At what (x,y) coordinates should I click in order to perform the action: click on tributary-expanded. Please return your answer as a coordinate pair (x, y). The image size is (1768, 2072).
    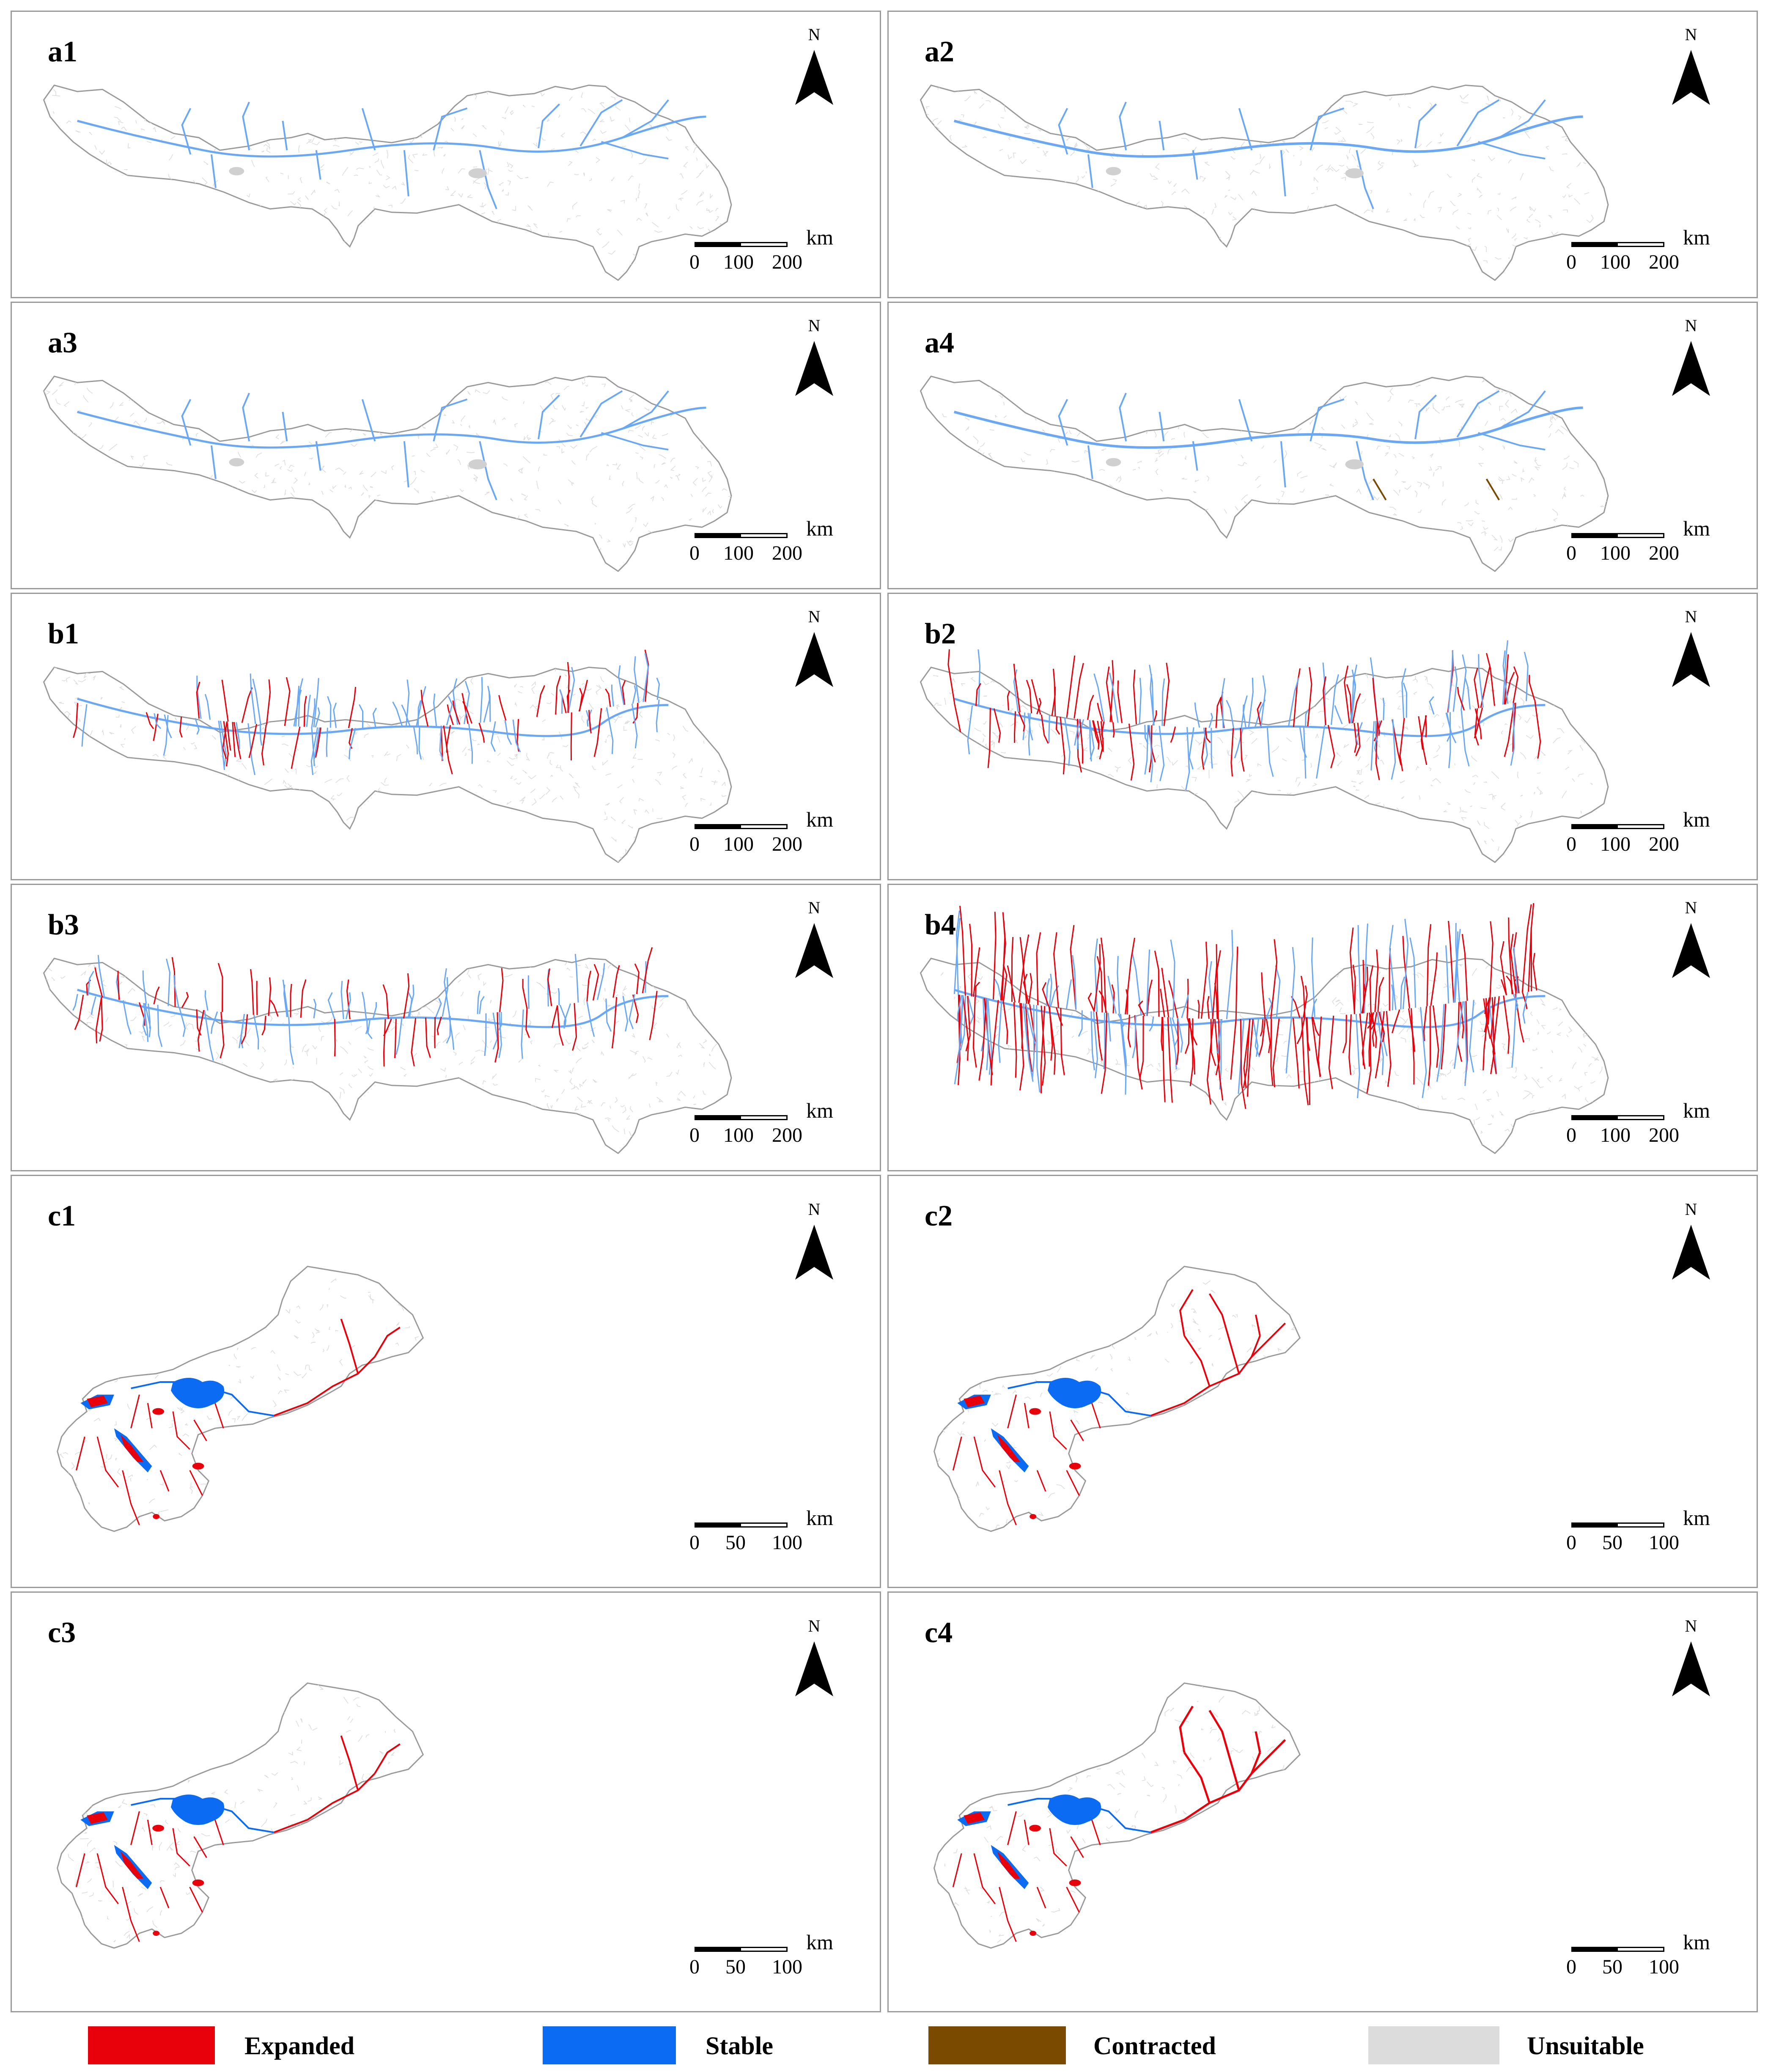
    Looking at the image, I should click on (502, 708).